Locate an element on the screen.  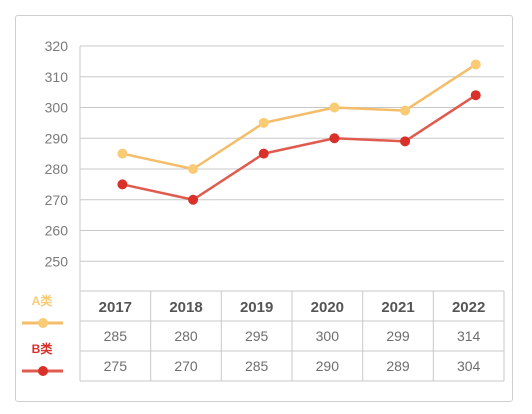
x-category-label: 2021 is located at coordinates (397, 307).